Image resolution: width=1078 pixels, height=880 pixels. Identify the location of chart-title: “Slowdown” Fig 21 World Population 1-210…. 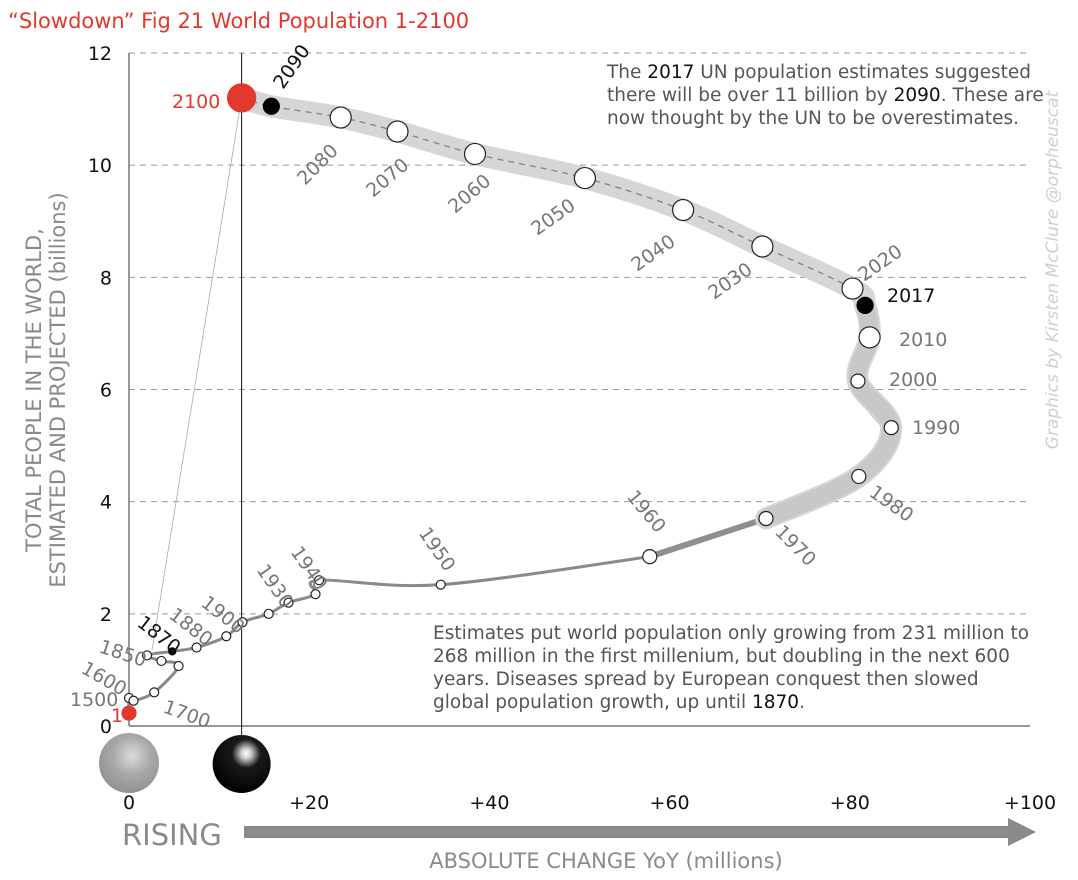
(238, 21).